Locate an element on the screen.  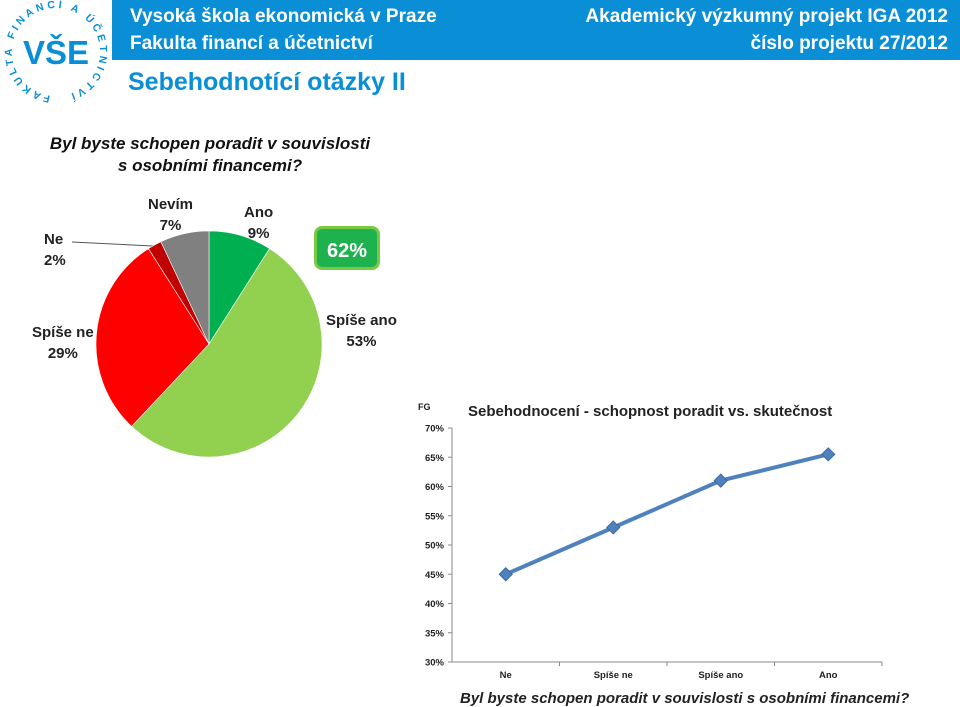
question-line-1: Byl byste schopen poradit v souvislosti is located at coordinates (210, 143).